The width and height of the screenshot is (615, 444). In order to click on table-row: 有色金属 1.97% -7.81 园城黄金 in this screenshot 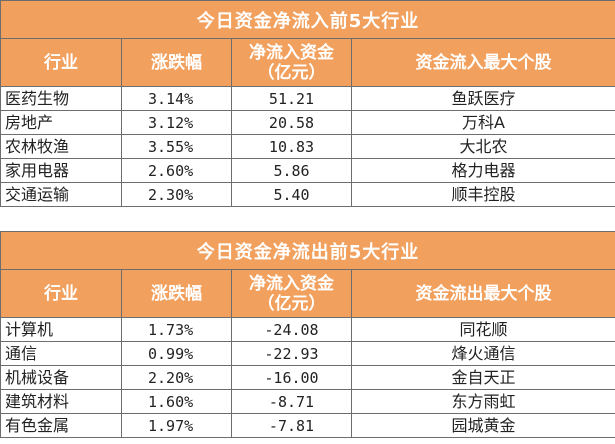, I will do `click(307, 425)`.